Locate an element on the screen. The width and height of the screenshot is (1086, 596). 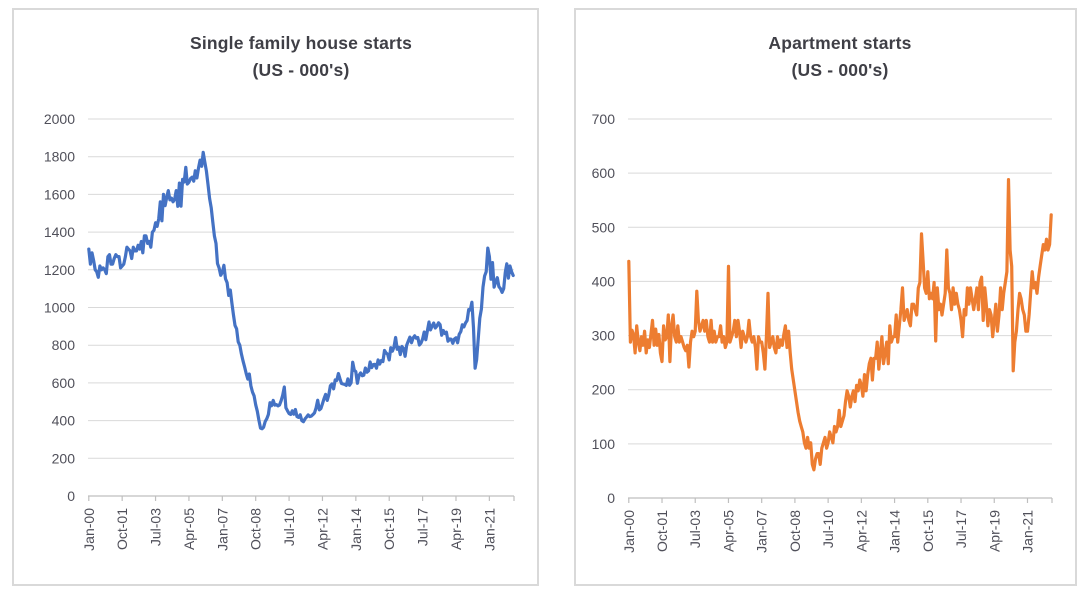
y-tick-label: 500 is located at coordinates (604, 227).